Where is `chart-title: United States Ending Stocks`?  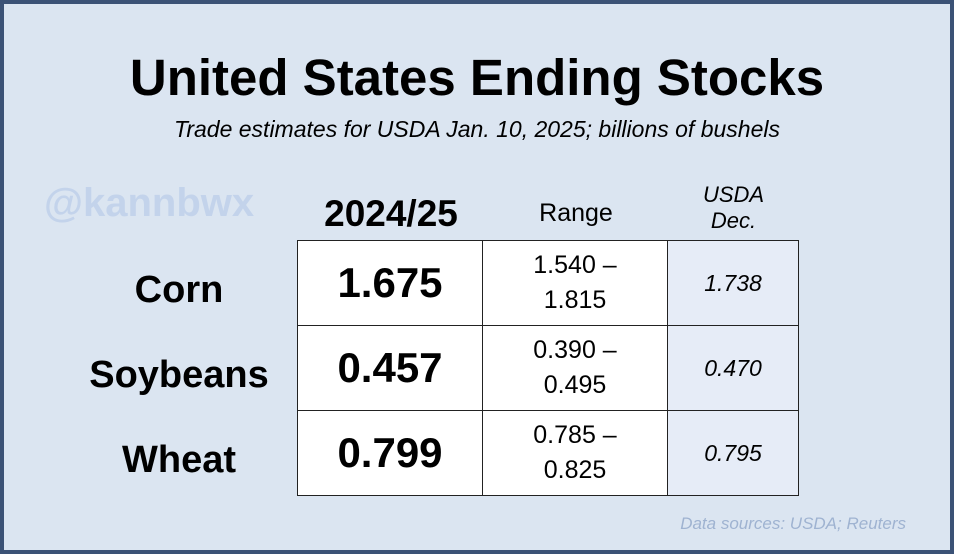 chart-title: United States Ending Stocks is located at coordinates (477, 77).